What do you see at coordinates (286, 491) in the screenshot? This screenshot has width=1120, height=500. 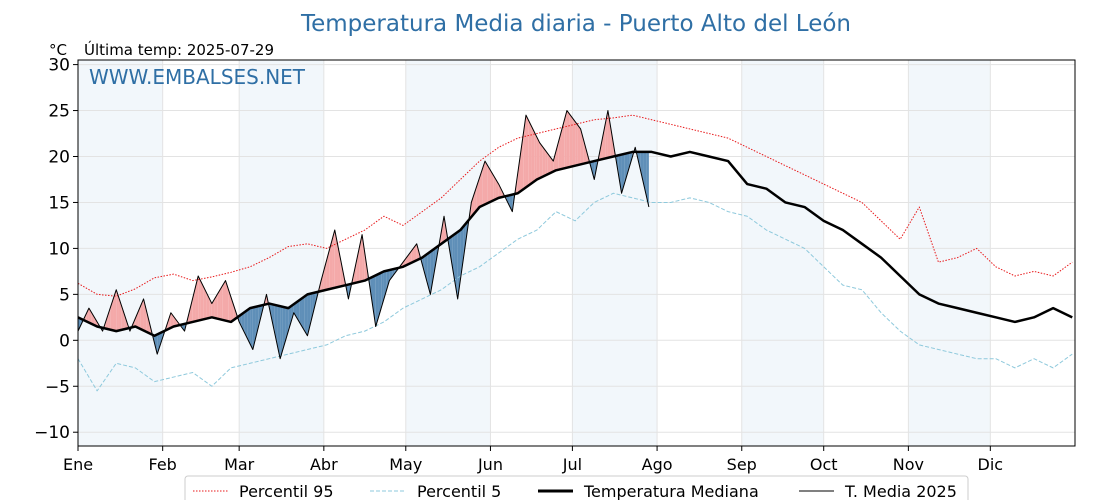 I see `legend-p95-label: Percentil 95` at bounding box center [286, 491].